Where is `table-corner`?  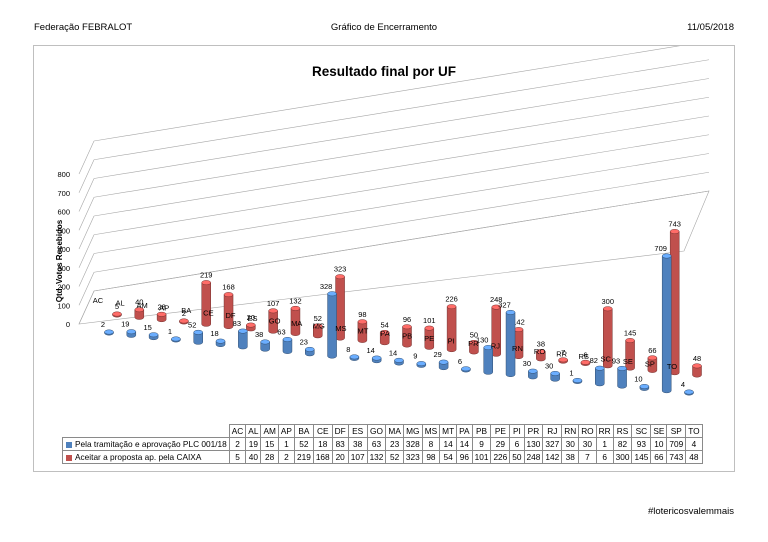 table-corner is located at coordinates (146, 431).